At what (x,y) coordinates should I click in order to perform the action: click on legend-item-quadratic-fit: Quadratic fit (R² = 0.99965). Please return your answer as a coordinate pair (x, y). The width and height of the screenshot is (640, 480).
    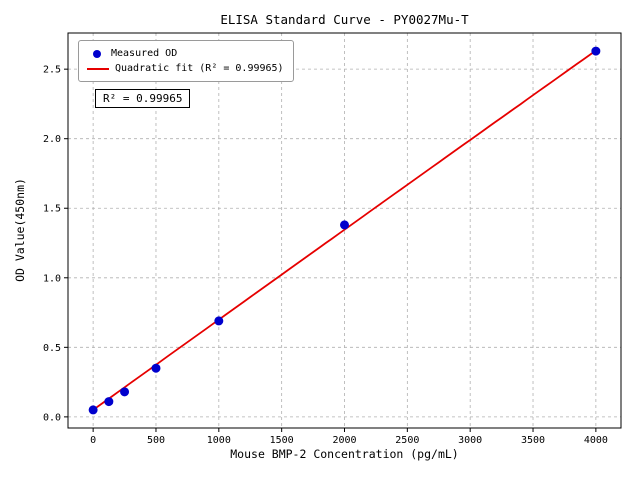
    Looking at the image, I should click on (185, 68).